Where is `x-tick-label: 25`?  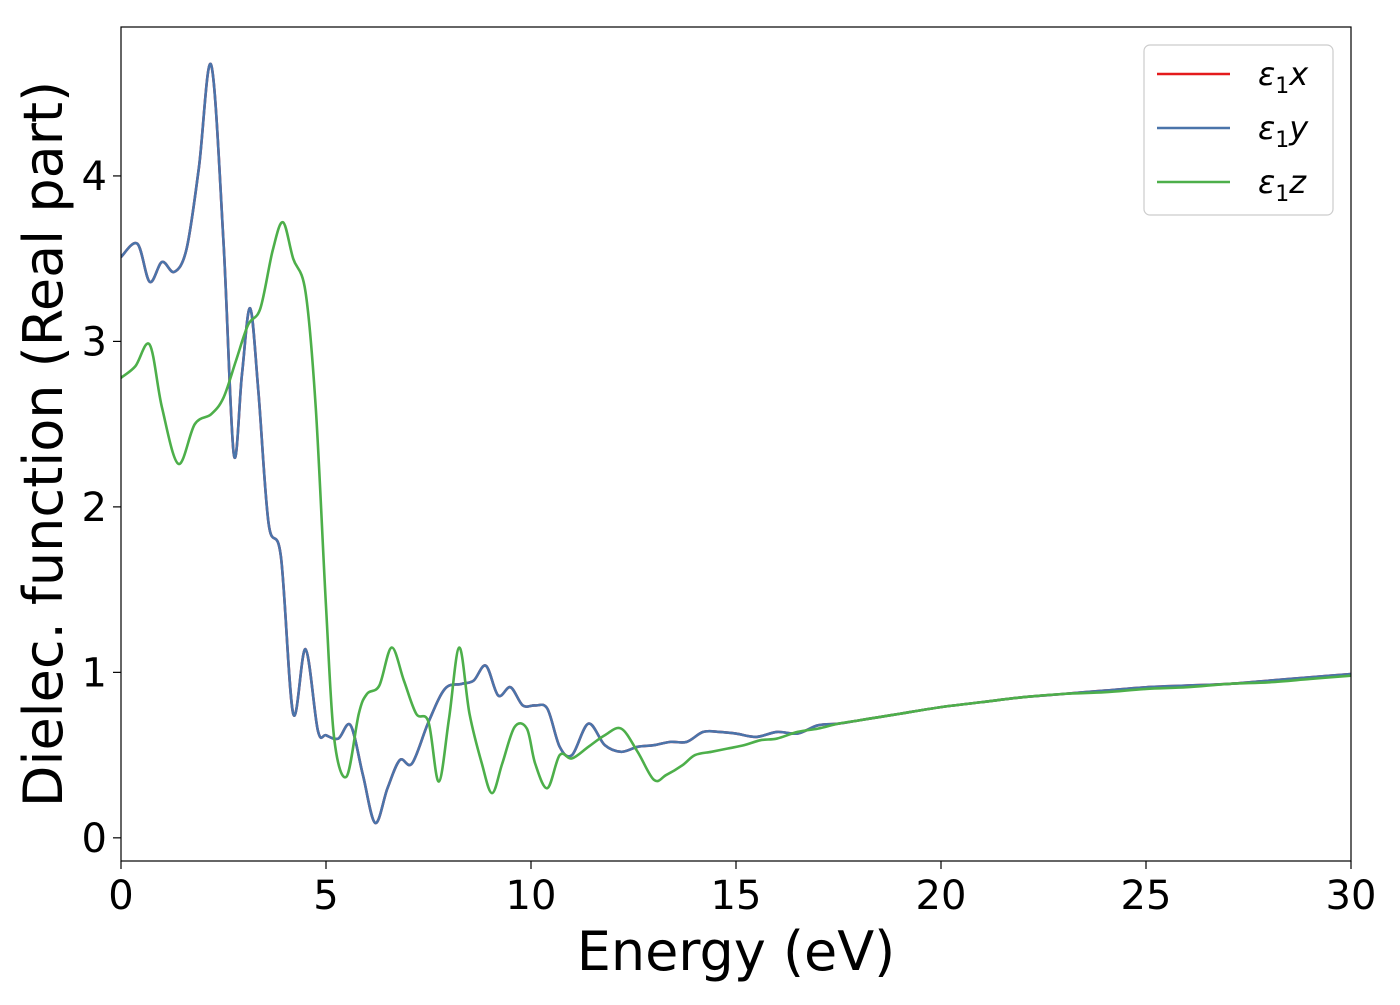 x-tick-label: 25 is located at coordinates (1146, 896).